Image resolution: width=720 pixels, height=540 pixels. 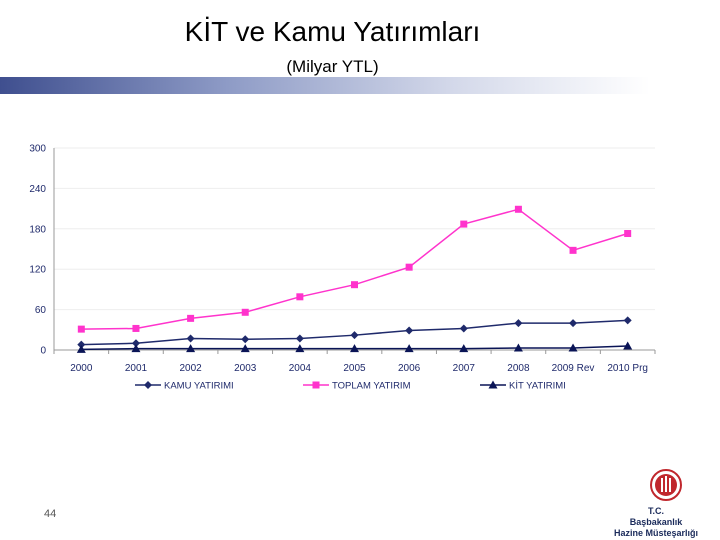 What do you see at coordinates (245, 368) in the screenshot?
I see `x-tick-label: 2003` at bounding box center [245, 368].